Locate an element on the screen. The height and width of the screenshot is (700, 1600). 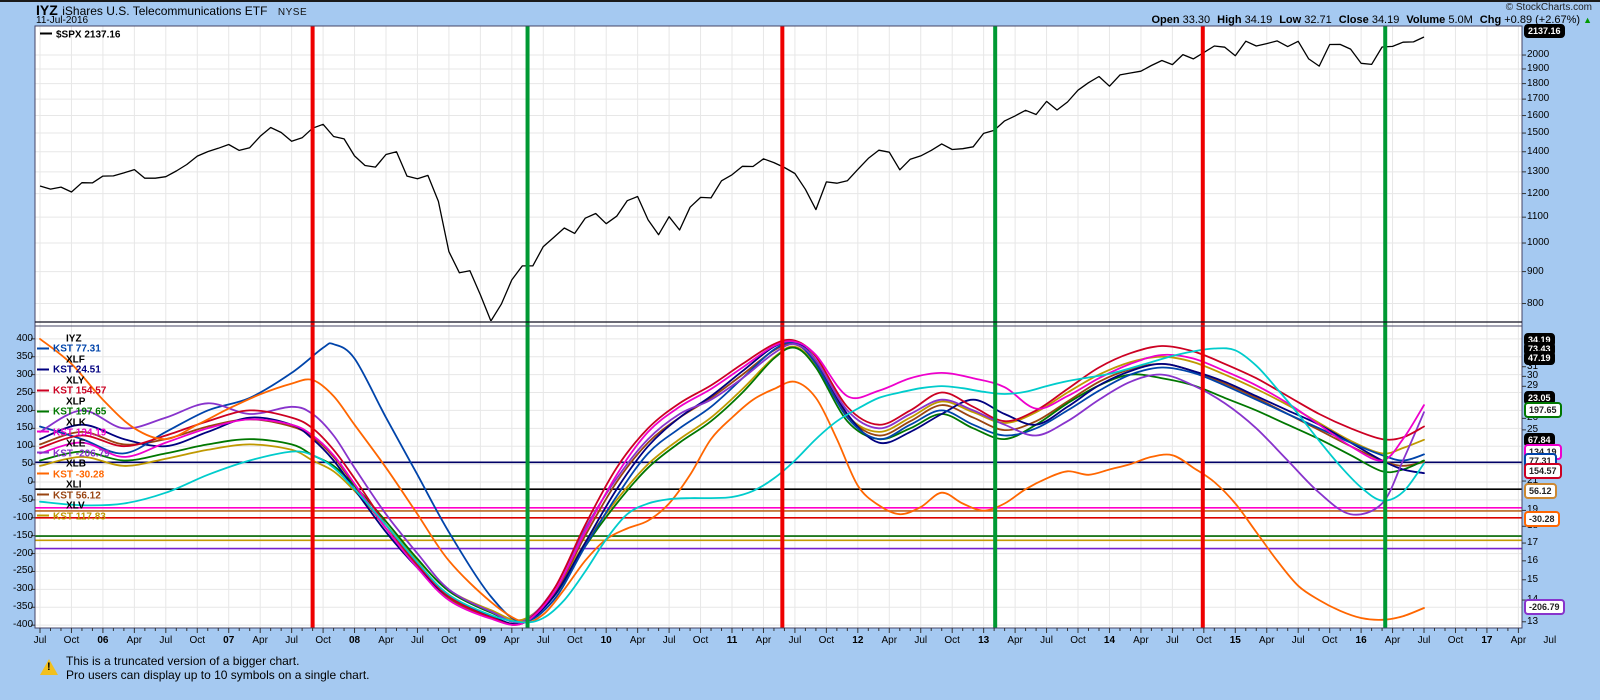
legend-item-xle: XLE is located at coordinates (61, 443).